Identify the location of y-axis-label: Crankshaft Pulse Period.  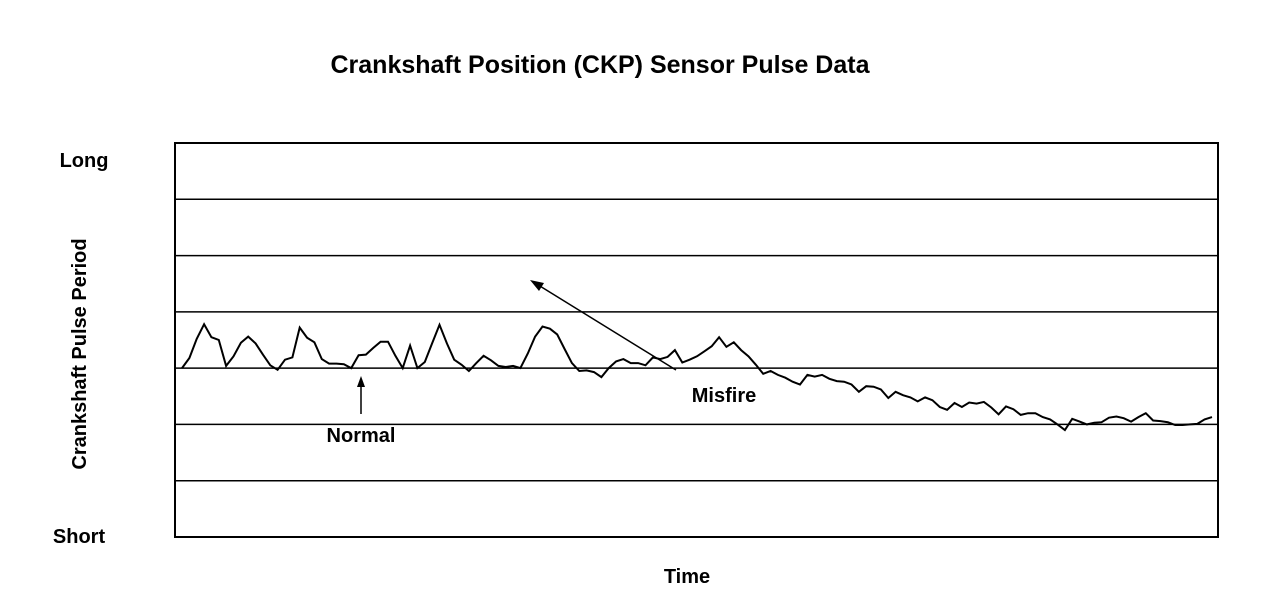
(80, 353).